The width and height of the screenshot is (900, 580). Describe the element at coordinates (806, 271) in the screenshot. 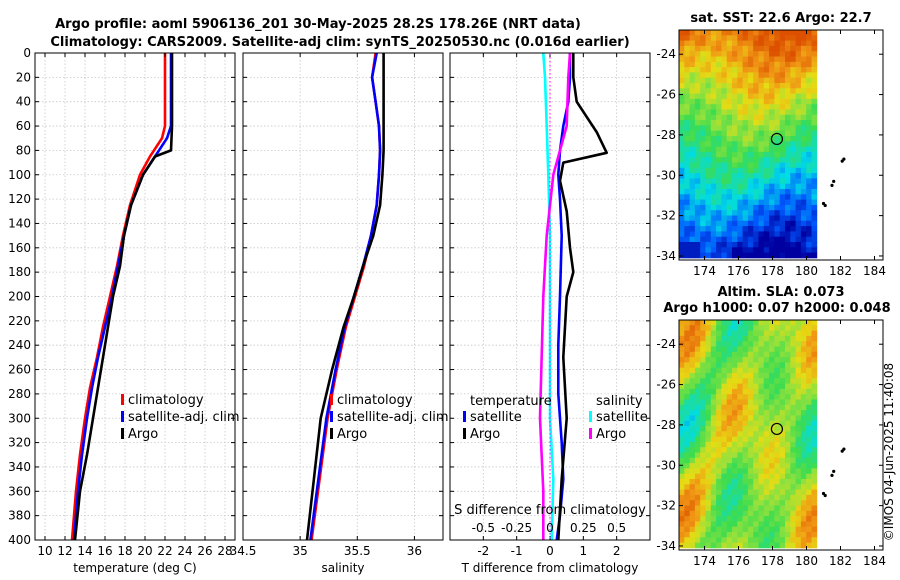

I see `x-tick-label: 180` at that location.